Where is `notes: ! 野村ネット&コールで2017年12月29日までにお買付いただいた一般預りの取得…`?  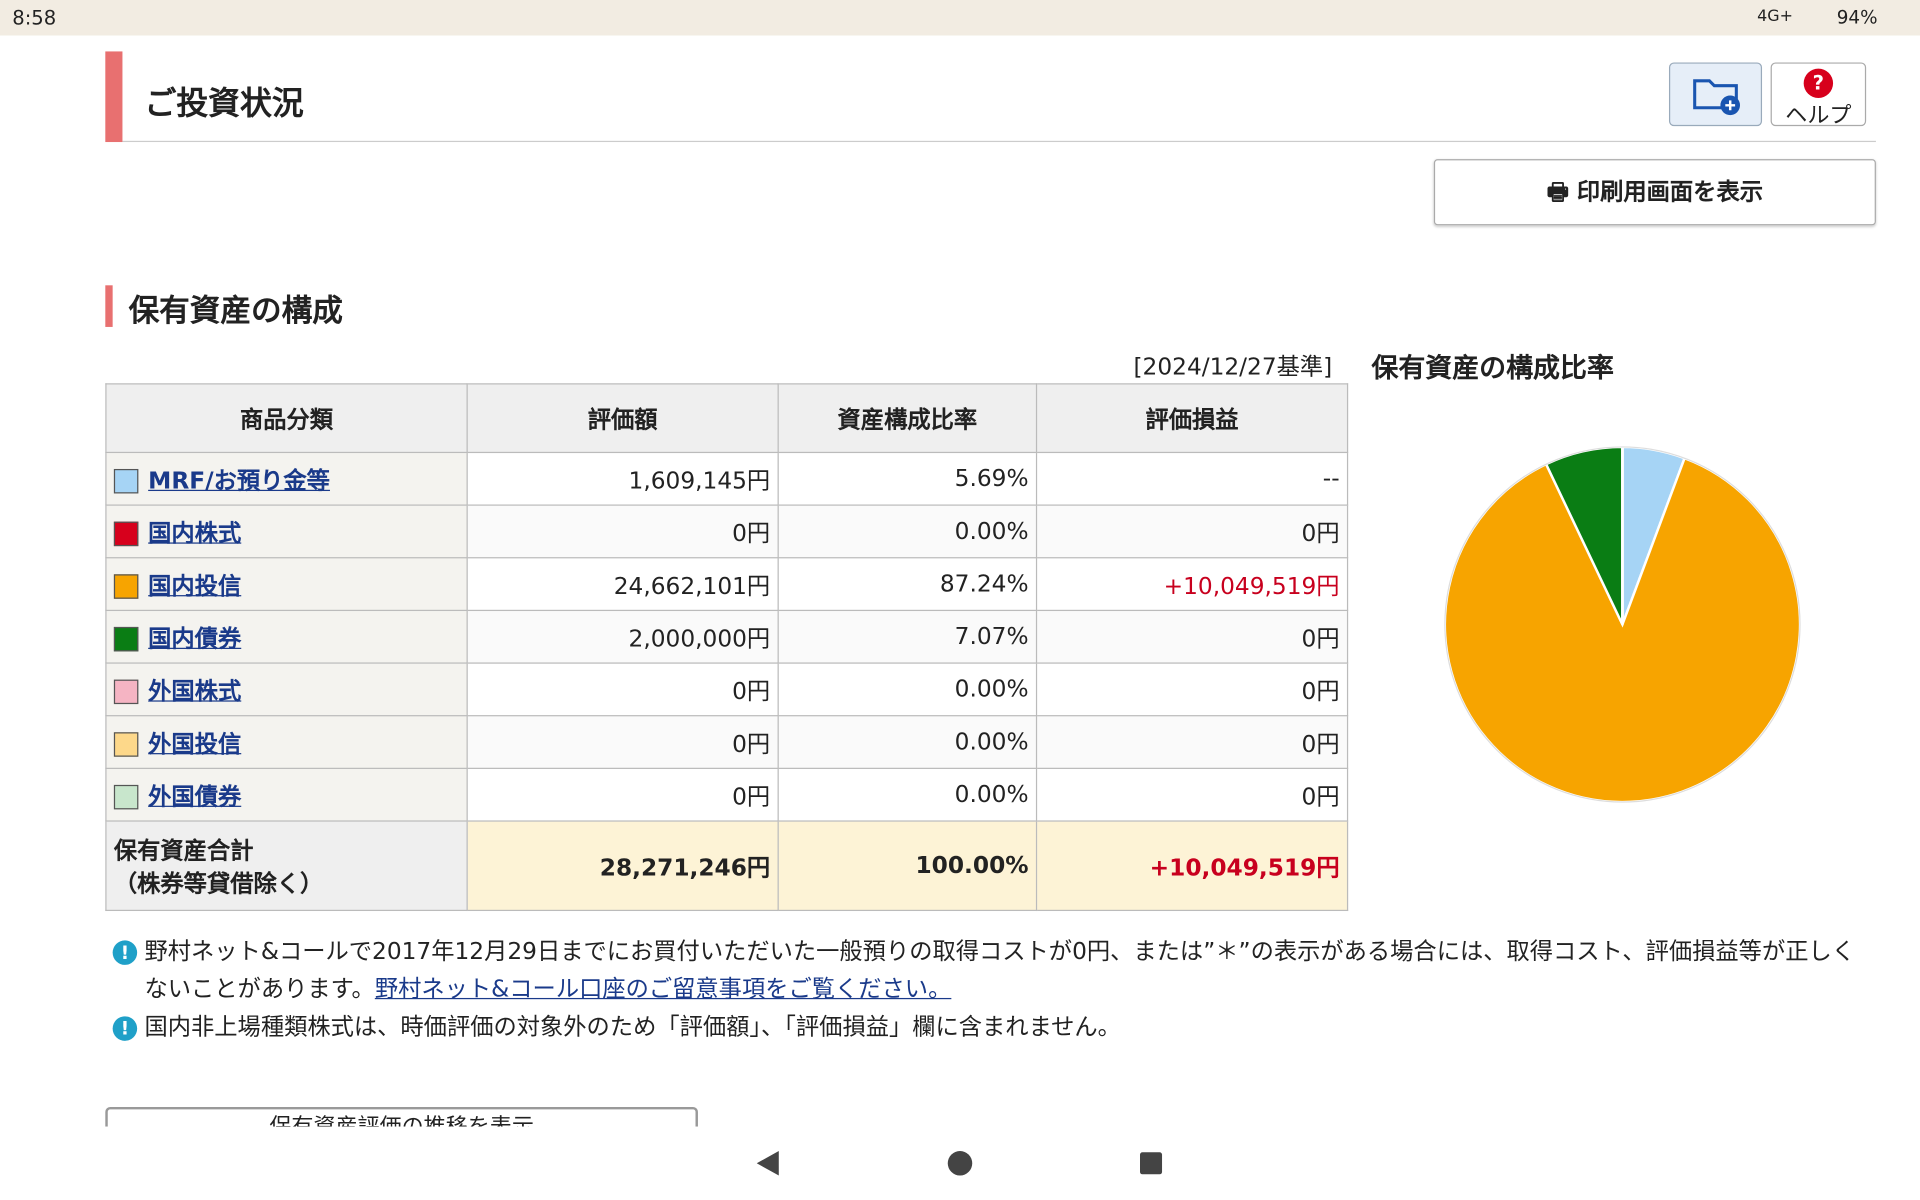 notes: ! 野村ネット&コールで2017年12月29日までにお買付いただいた一般預りの取得… is located at coordinates (994, 990).